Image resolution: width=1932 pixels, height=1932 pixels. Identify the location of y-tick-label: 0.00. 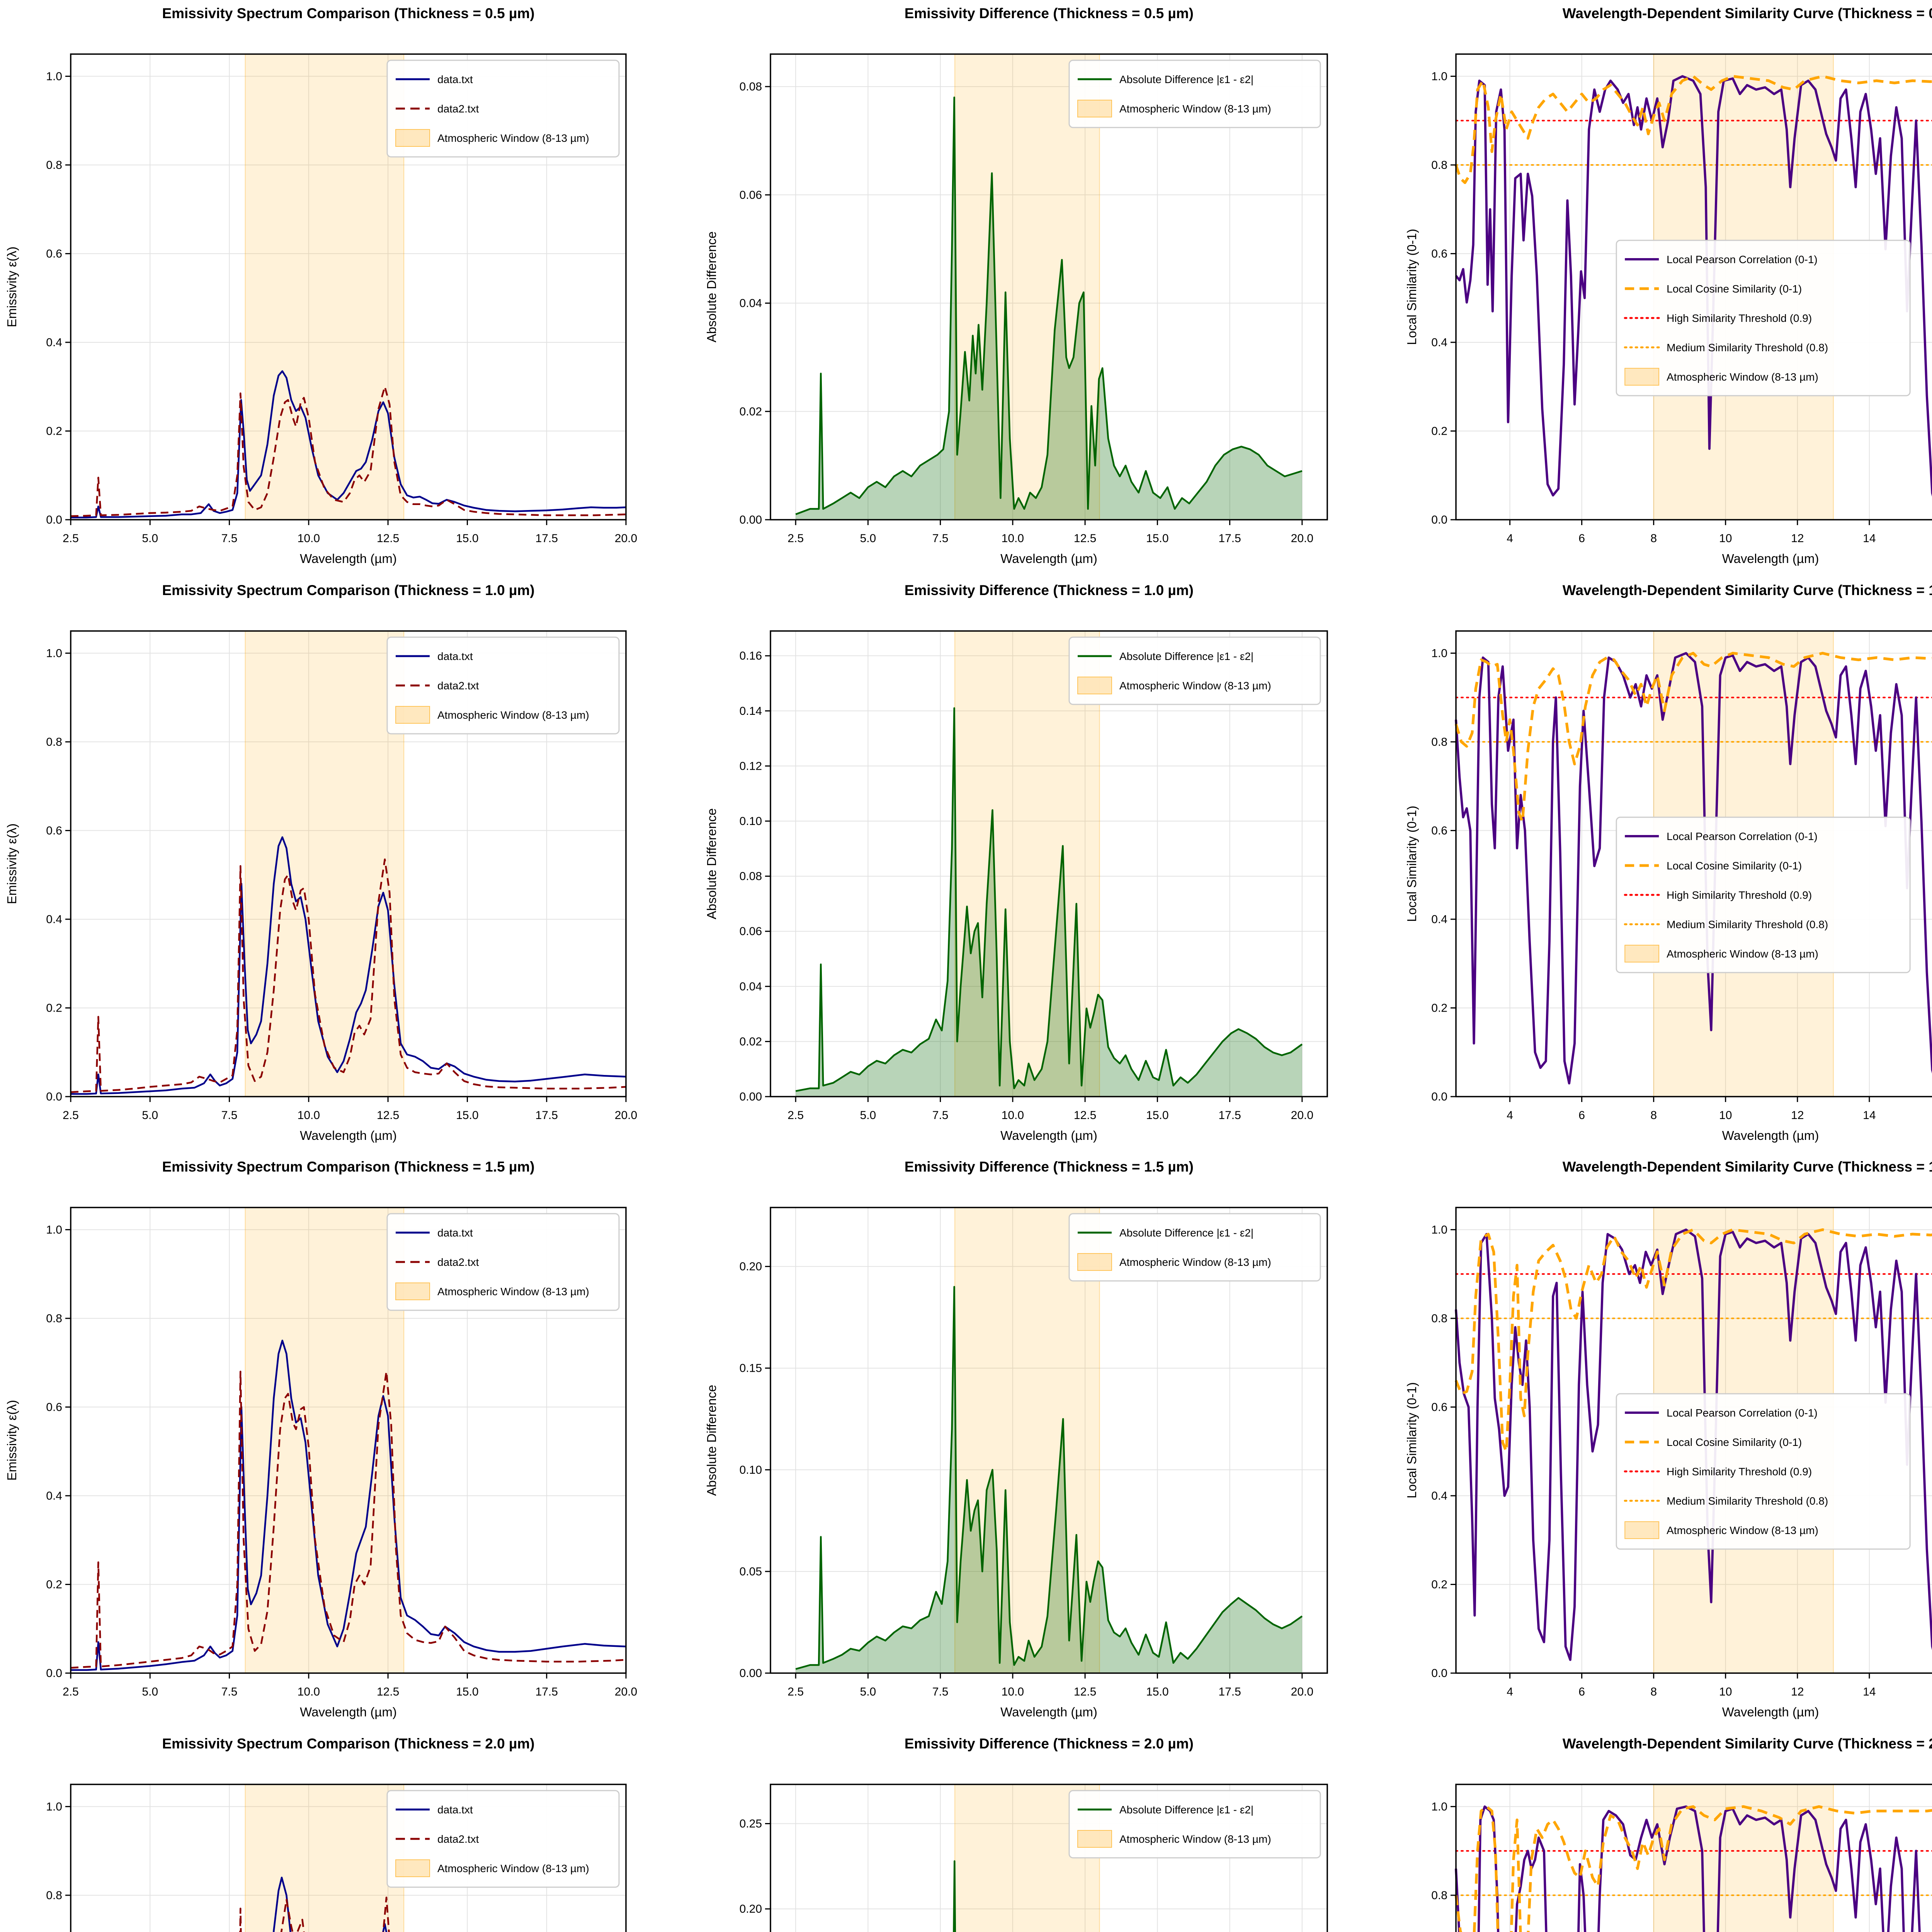
(751, 520).